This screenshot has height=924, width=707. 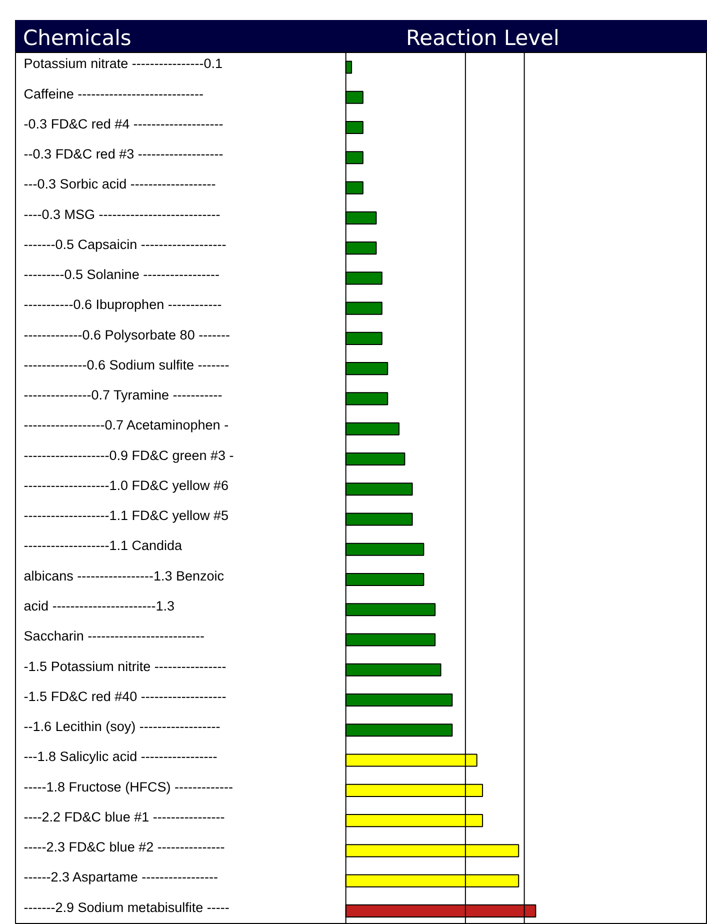 I want to click on y-tick-label: Saccharin --------------------------, so click(x=114, y=636).